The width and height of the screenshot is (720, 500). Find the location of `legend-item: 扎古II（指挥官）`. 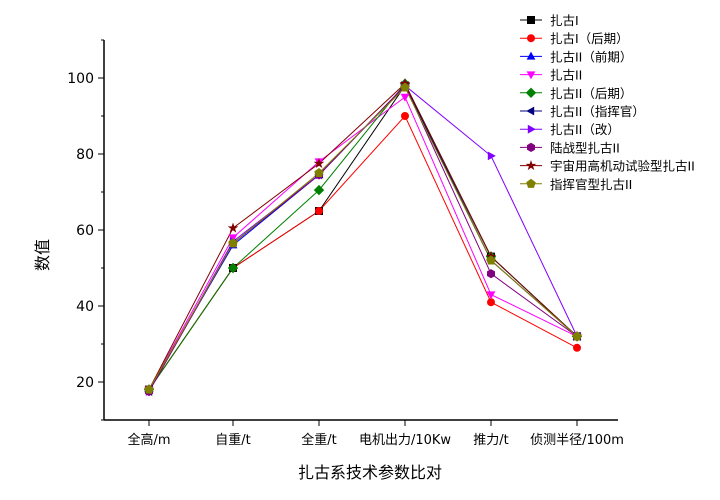

legend-item: 扎古II（指挥官） is located at coordinates (582, 111).